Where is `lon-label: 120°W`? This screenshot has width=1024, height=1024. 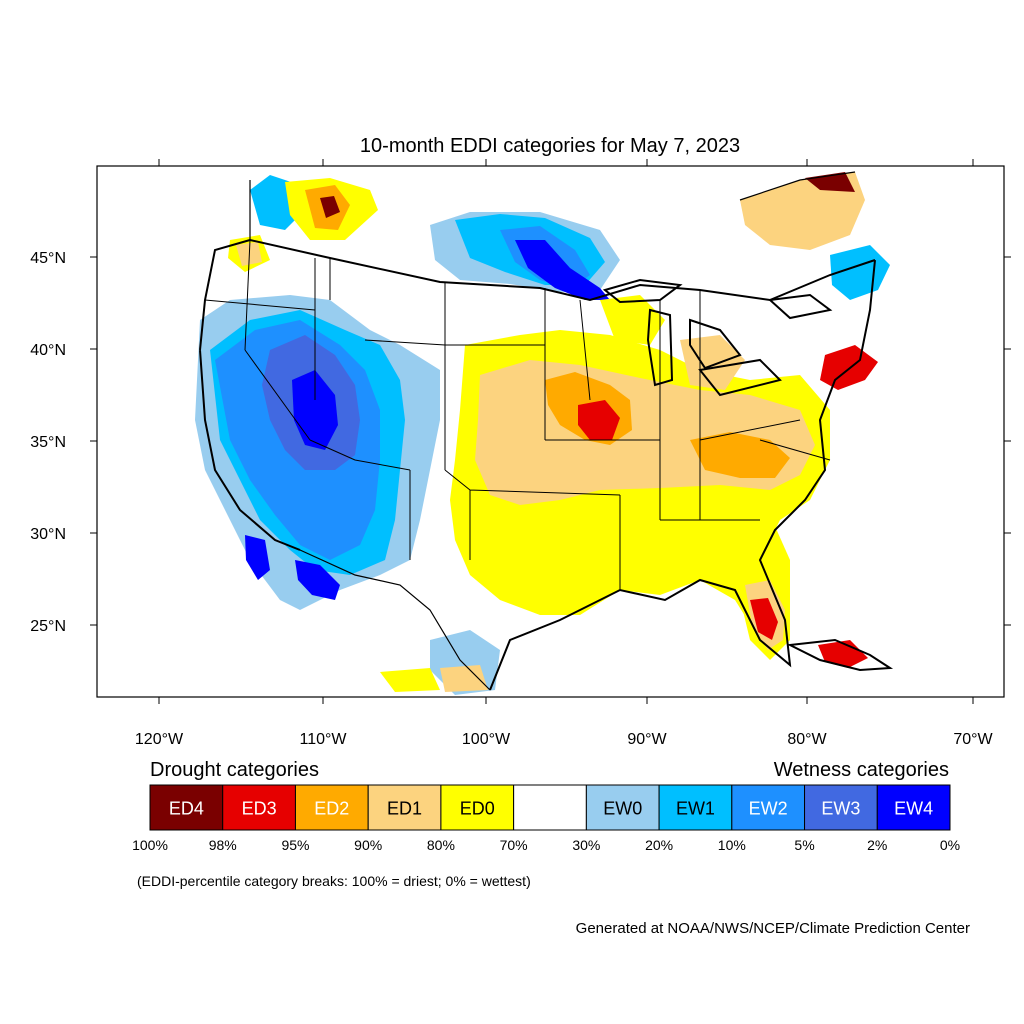
lon-label: 120°W is located at coordinates (159, 739).